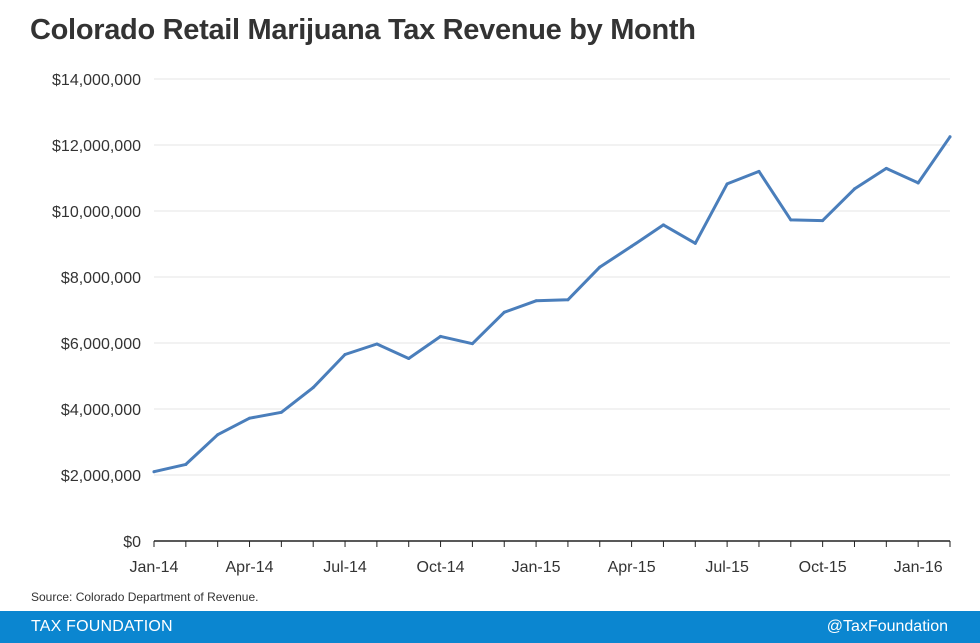  I want to click on footer-handle: @TaxFoundation, so click(887, 626).